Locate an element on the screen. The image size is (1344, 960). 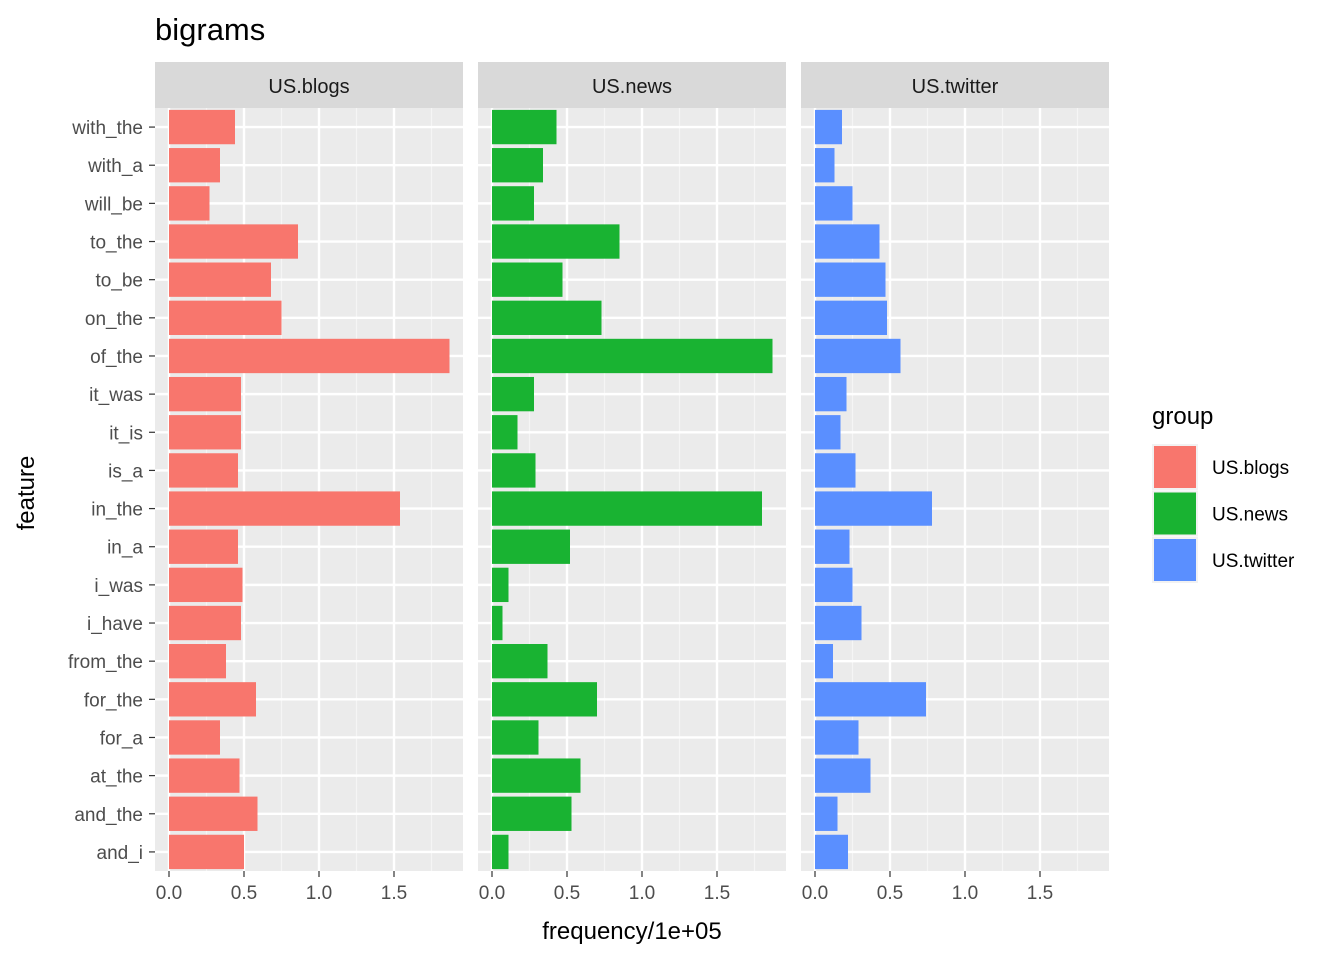
bar-US-twitter-for_the is located at coordinates (870, 699).